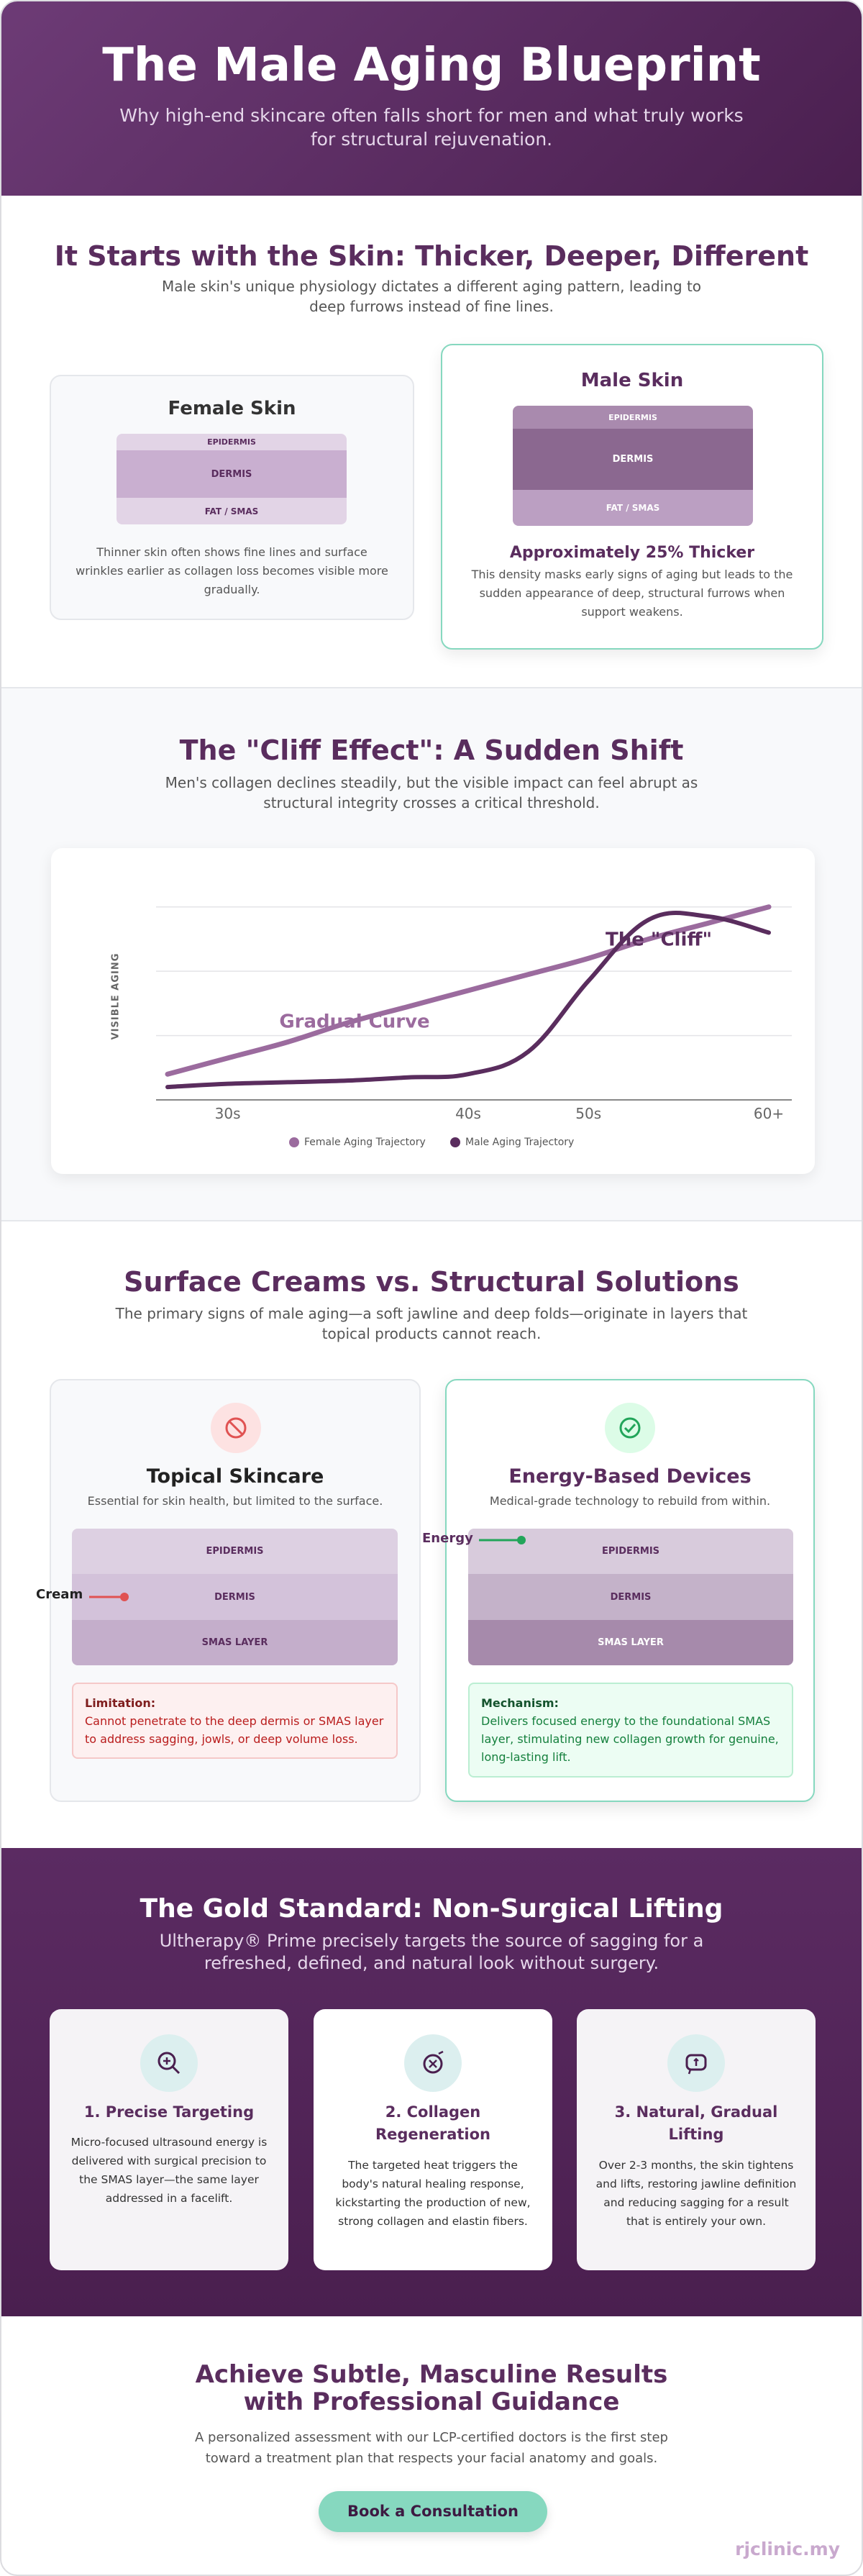  Describe the element at coordinates (447, 1538) in the screenshot. I see `marker-label: Energy` at that location.